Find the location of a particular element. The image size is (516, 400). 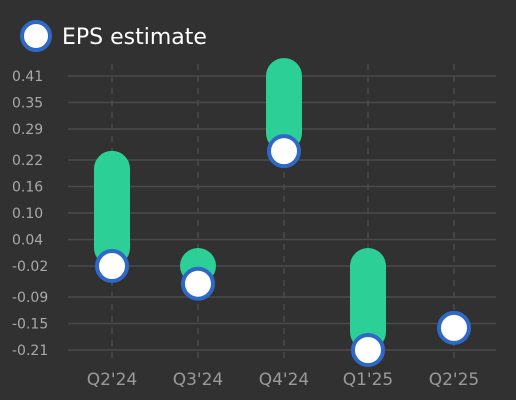

x-tick-label: Q1'25 is located at coordinates (368, 380).